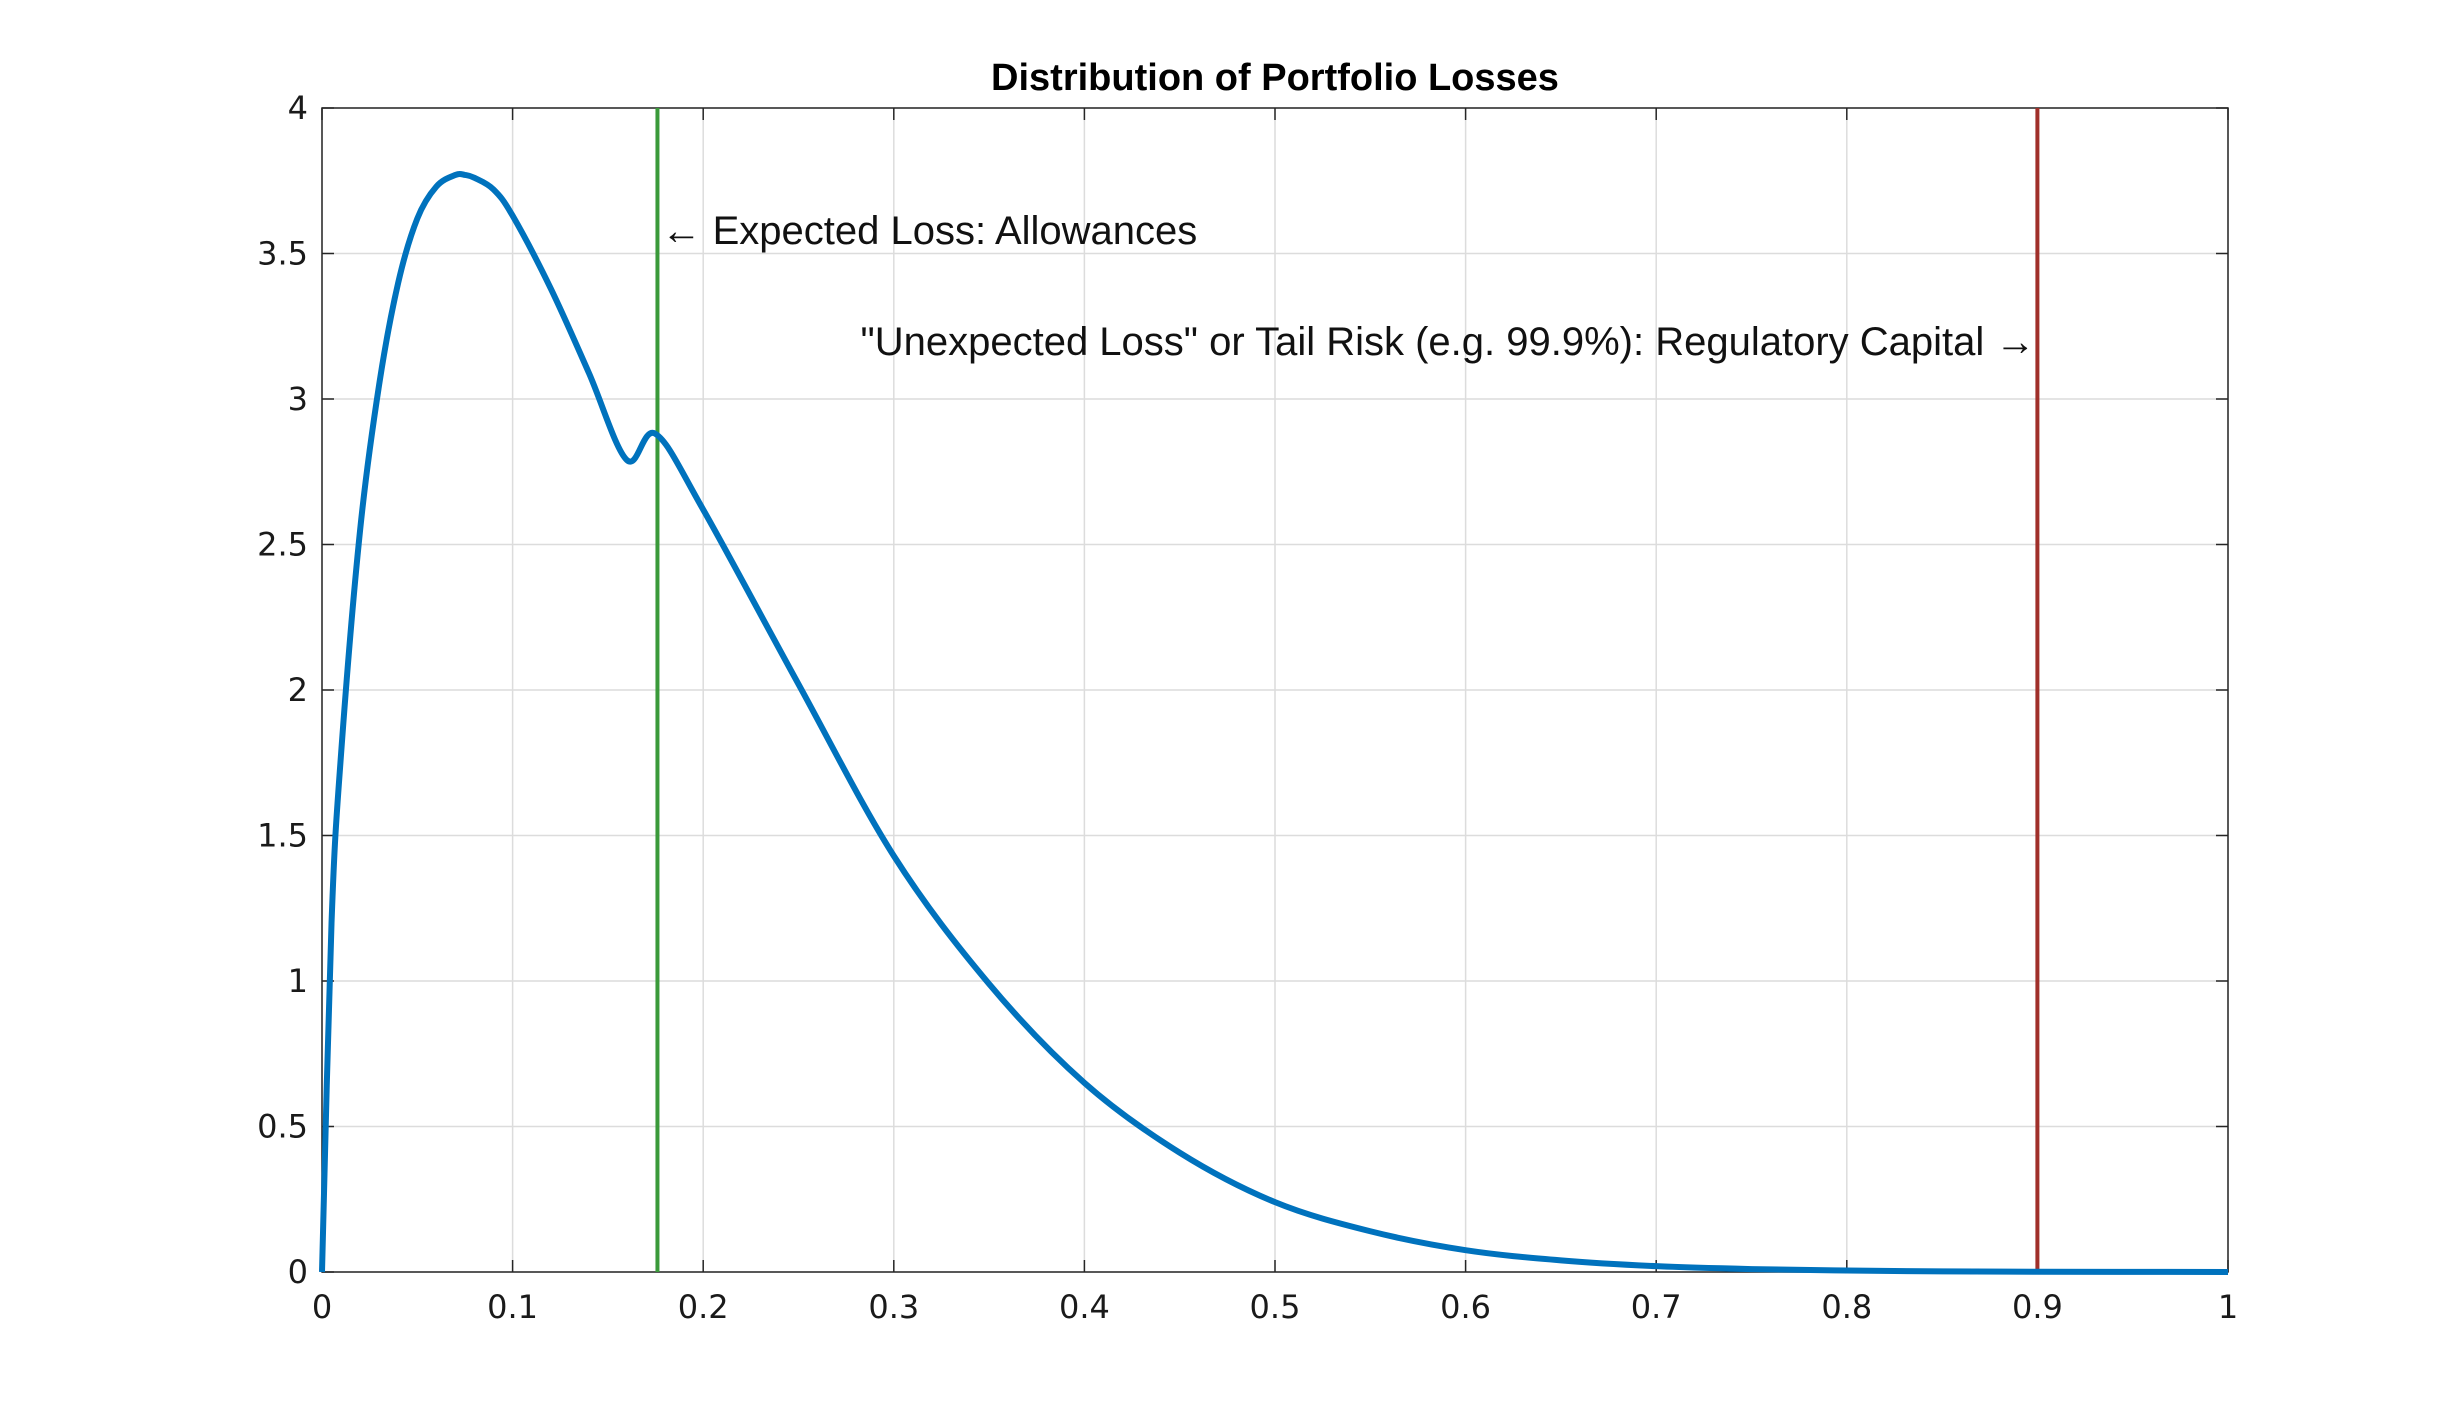  Describe the element at coordinates (1084, 1307) in the screenshot. I see `x-tick-label: 0.4` at that location.